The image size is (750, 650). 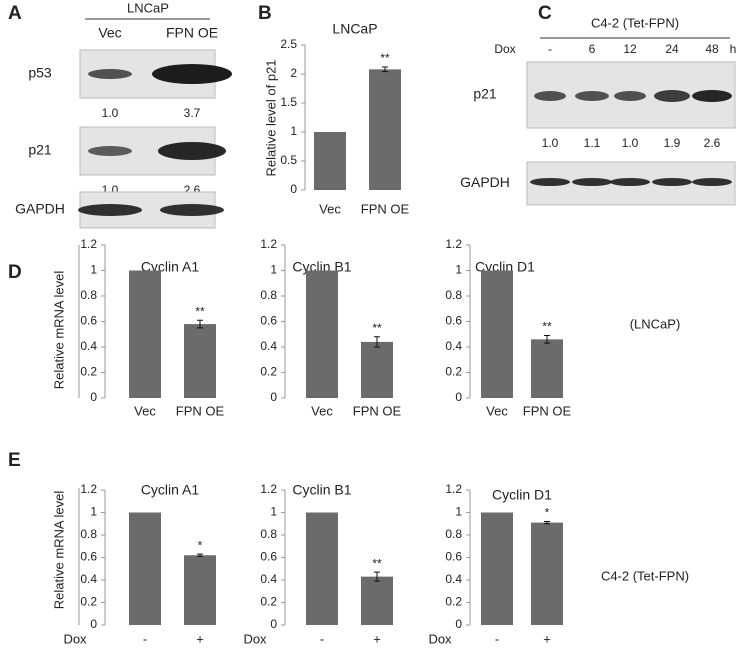 What do you see at coordinates (712, 49) in the screenshot?
I see `lane-label: 48` at bounding box center [712, 49].